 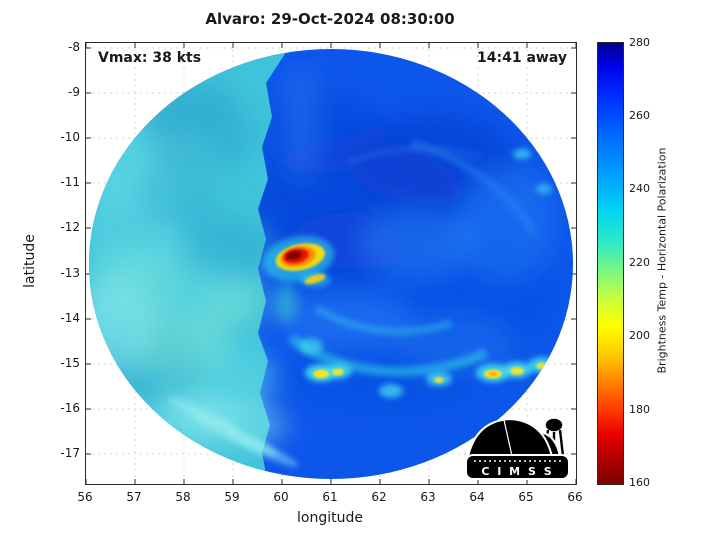 I want to click on colorbar-tick: 160, so click(x=639, y=482).